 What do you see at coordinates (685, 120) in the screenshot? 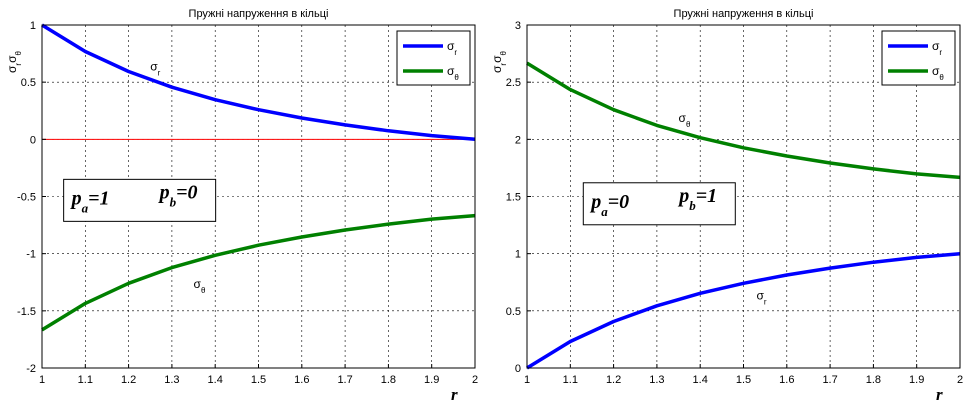
I see `curve-annotation-1: σθ` at bounding box center [685, 120].